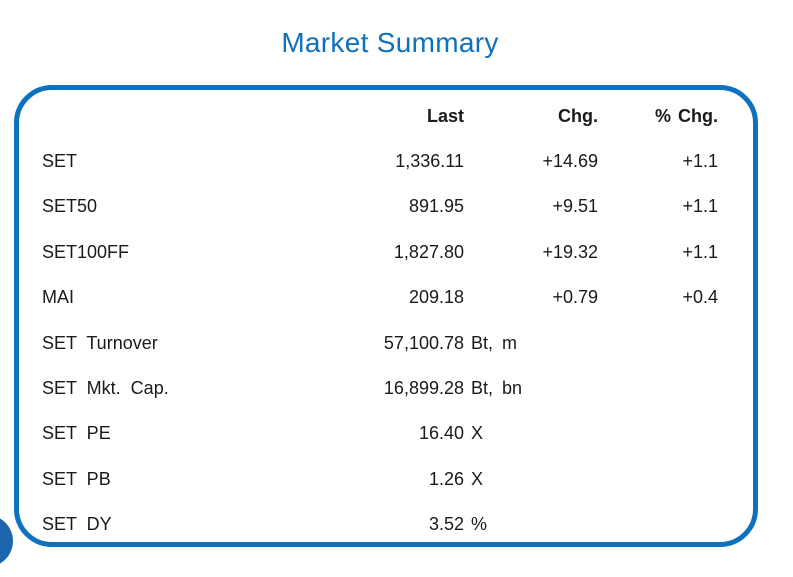 Image resolution: width=793 pixels, height=577 pixels. I want to click on unit-label: Bt, bn, so click(497, 388).